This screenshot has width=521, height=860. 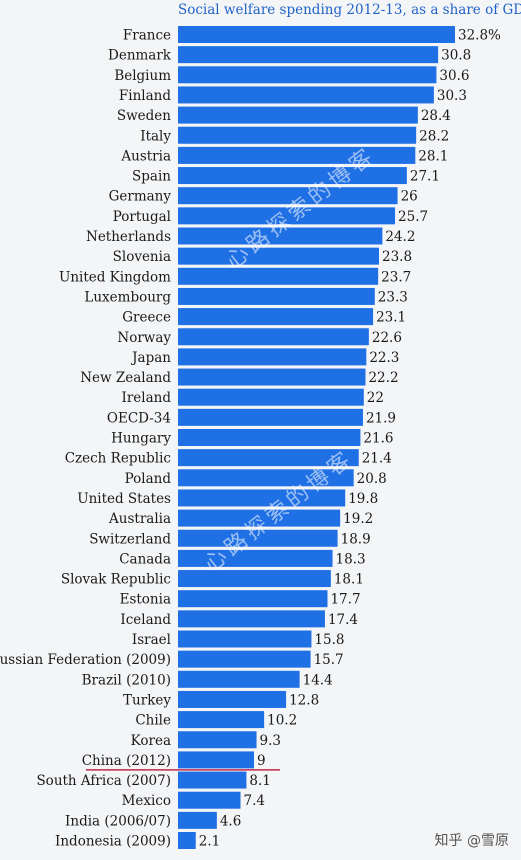 What do you see at coordinates (272, 377) in the screenshot?
I see `bar-new-zealand` at bounding box center [272, 377].